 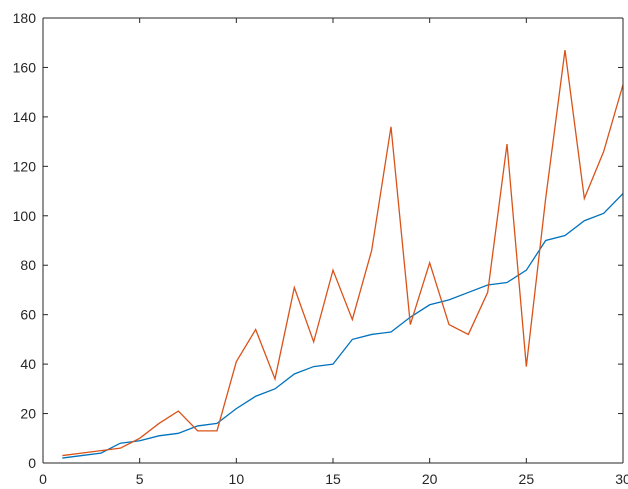 What do you see at coordinates (527, 479) in the screenshot?
I see `x-tick-label: 25` at bounding box center [527, 479].